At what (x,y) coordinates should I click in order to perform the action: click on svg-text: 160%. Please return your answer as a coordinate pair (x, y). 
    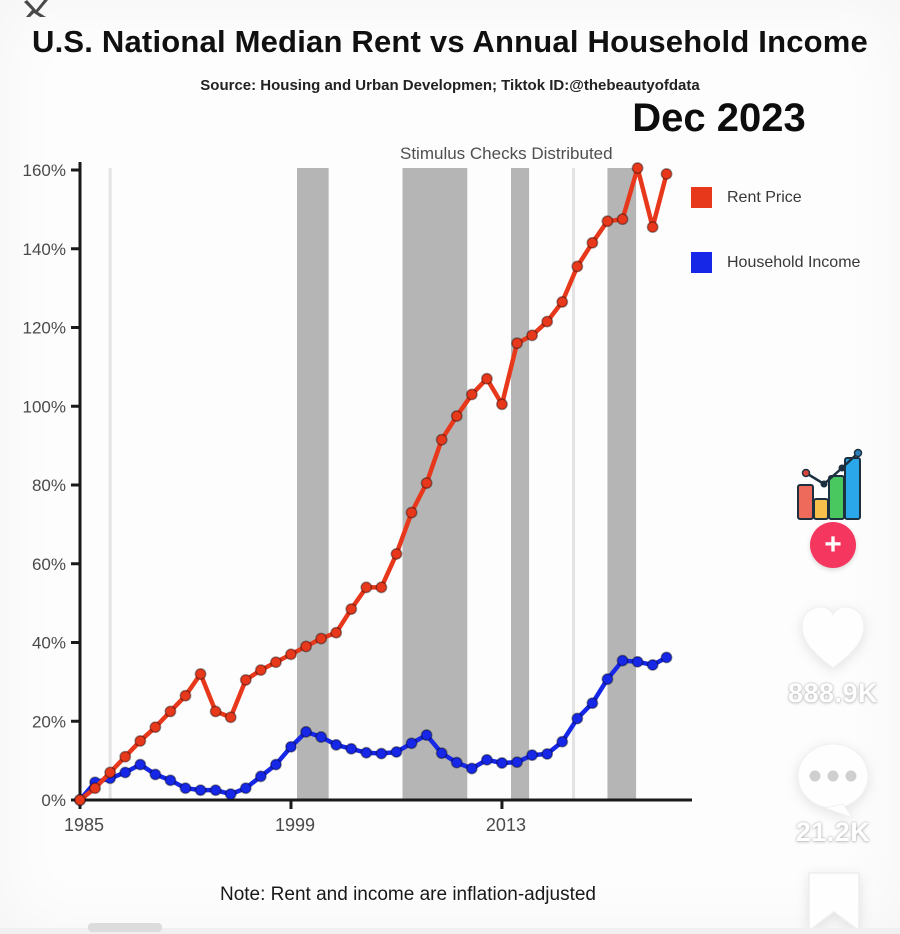
    Looking at the image, I should click on (44, 170).